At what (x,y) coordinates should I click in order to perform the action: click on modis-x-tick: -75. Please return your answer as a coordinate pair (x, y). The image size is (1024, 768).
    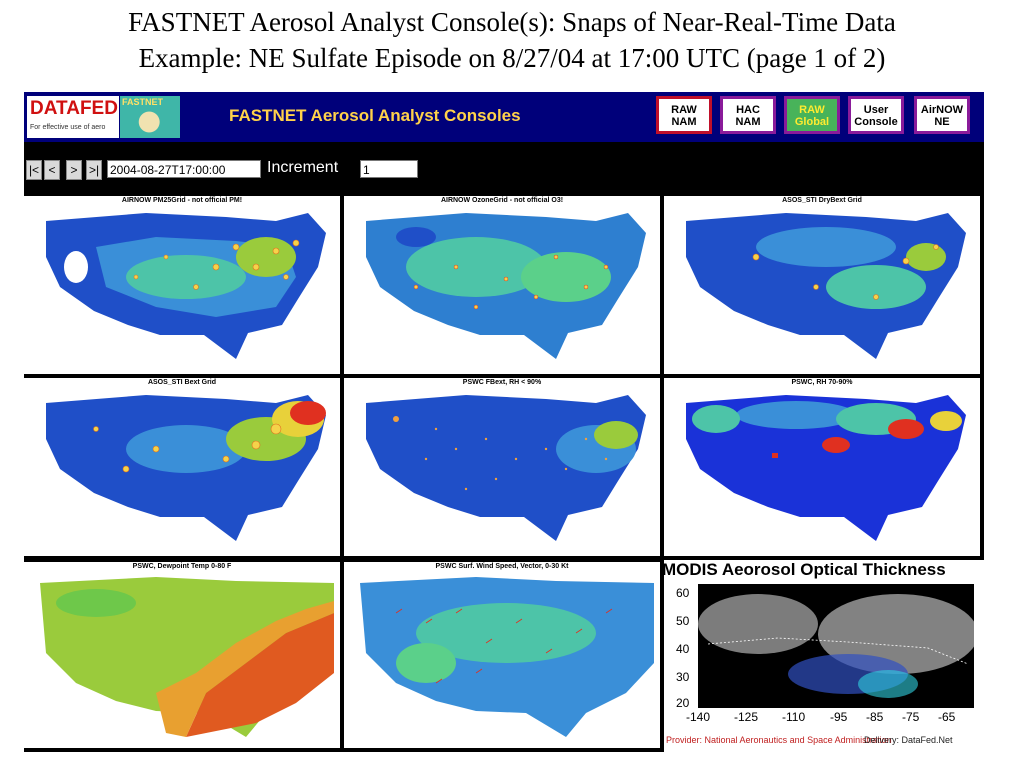
    Looking at the image, I should click on (911, 717).